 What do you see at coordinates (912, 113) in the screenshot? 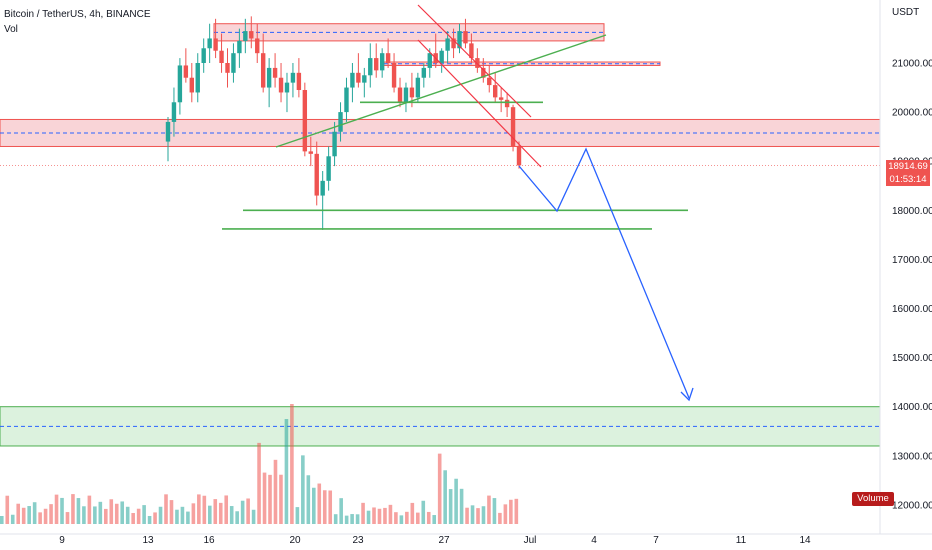
I see `y-axis-tick: 20000.00` at bounding box center [912, 113].